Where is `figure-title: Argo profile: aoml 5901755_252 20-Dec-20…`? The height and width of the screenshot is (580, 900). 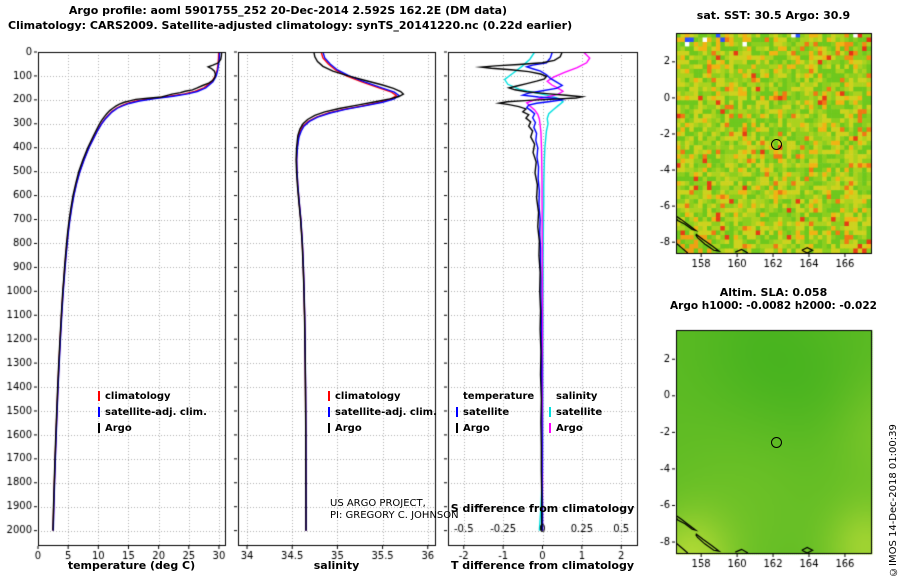 figure-title: Argo profile: aoml 5901755_252 20-Dec-20… is located at coordinates (290, 18).